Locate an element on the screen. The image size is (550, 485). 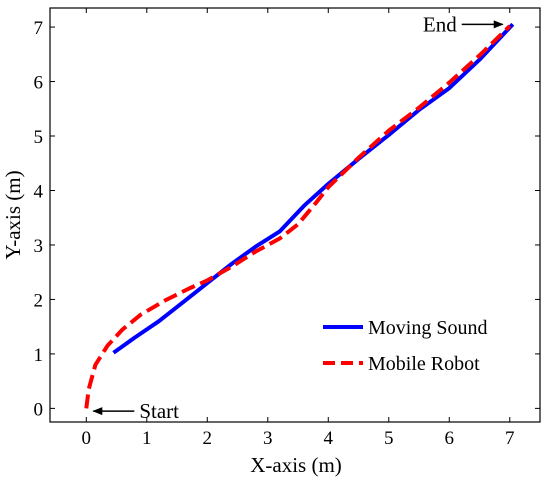
y-tick-label: 6 is located at coordinates (39, 83).